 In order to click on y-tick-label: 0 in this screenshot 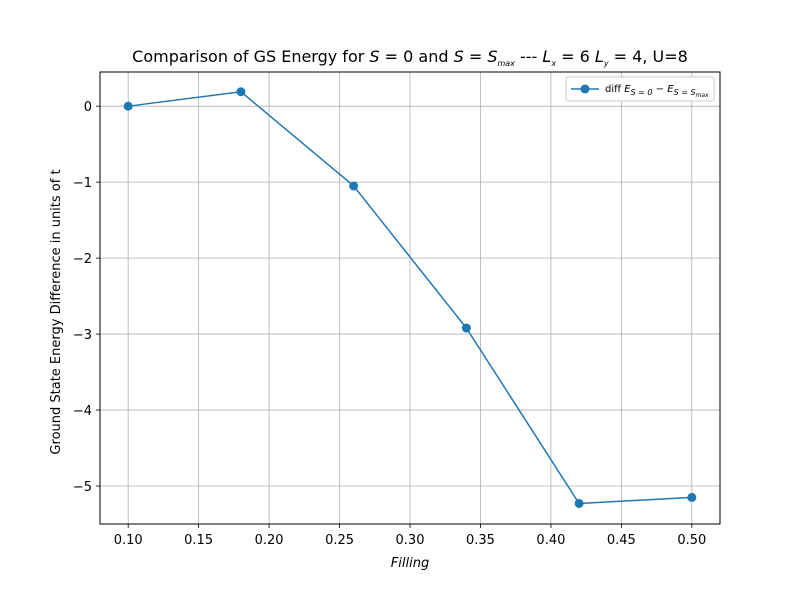, I will do `click(88, 107)`.